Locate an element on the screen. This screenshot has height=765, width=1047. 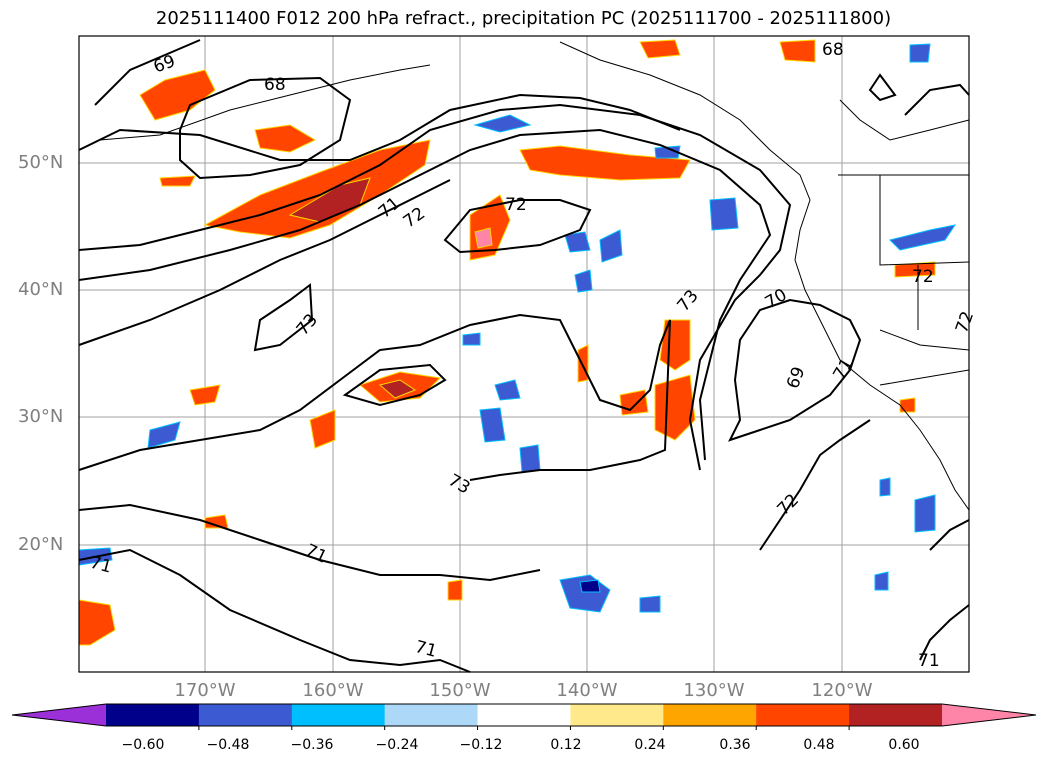
colorbar-tick: −0.36 is located at coordinates (312, 745).